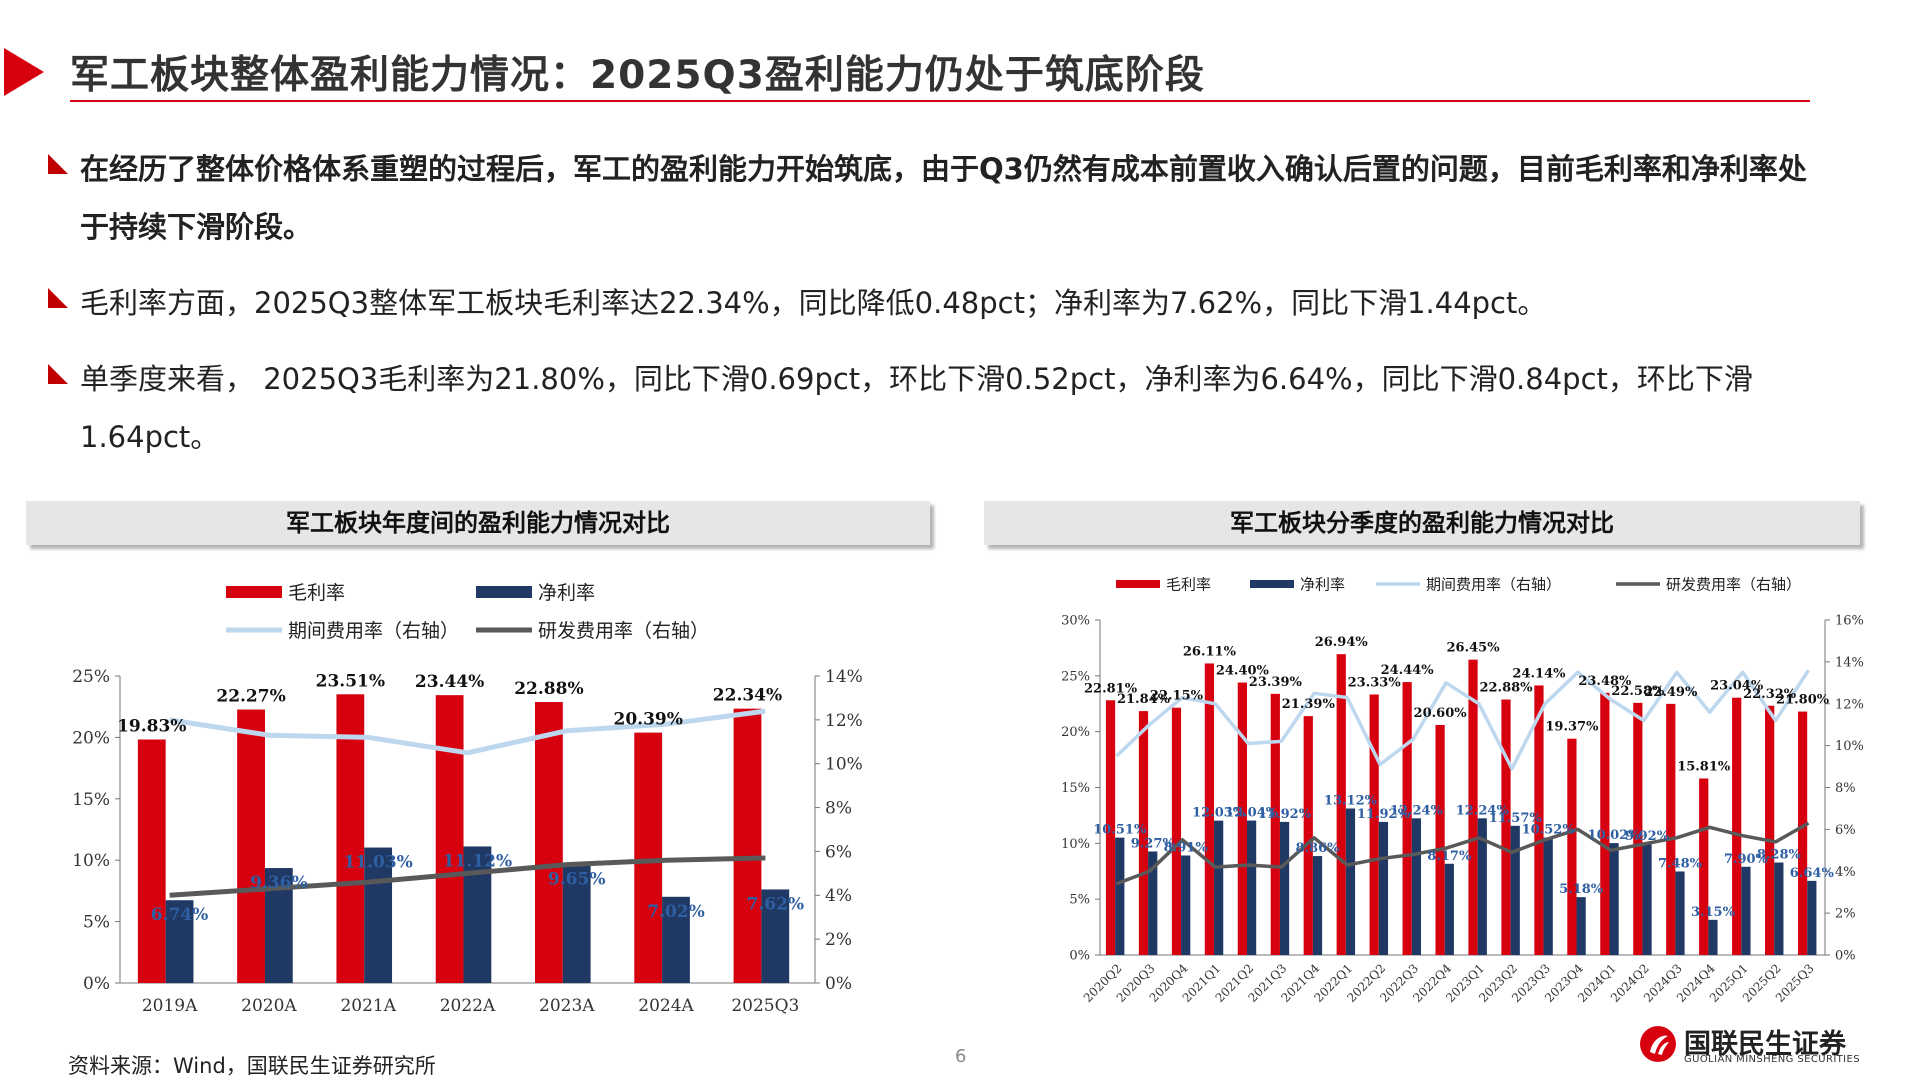 Image resolution: width=1920 pixels, height=1080 pixels. I want to click on gross-margin-data-label: 22.32%, so click(1770, 694).